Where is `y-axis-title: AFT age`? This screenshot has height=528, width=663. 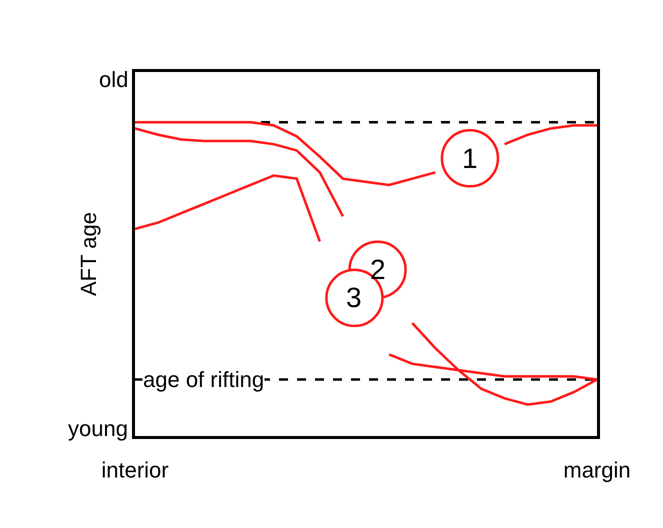
y-axis-title: AFT age is located at coordinates (88, 254).